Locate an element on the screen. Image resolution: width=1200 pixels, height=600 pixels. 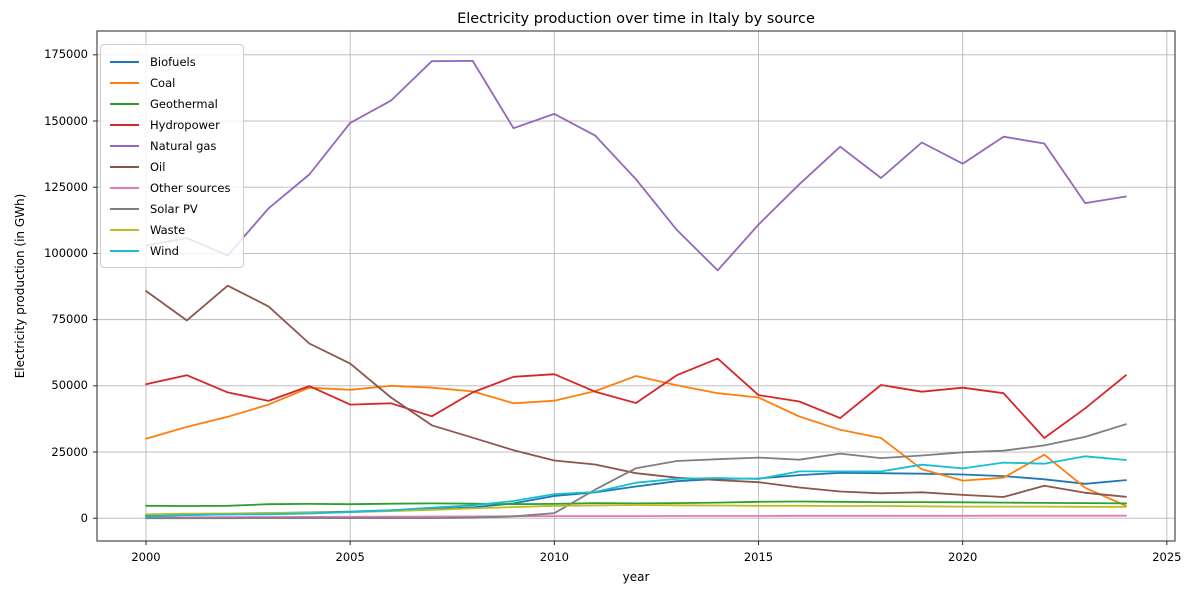
line-wind is located at coordinates (636, 486).